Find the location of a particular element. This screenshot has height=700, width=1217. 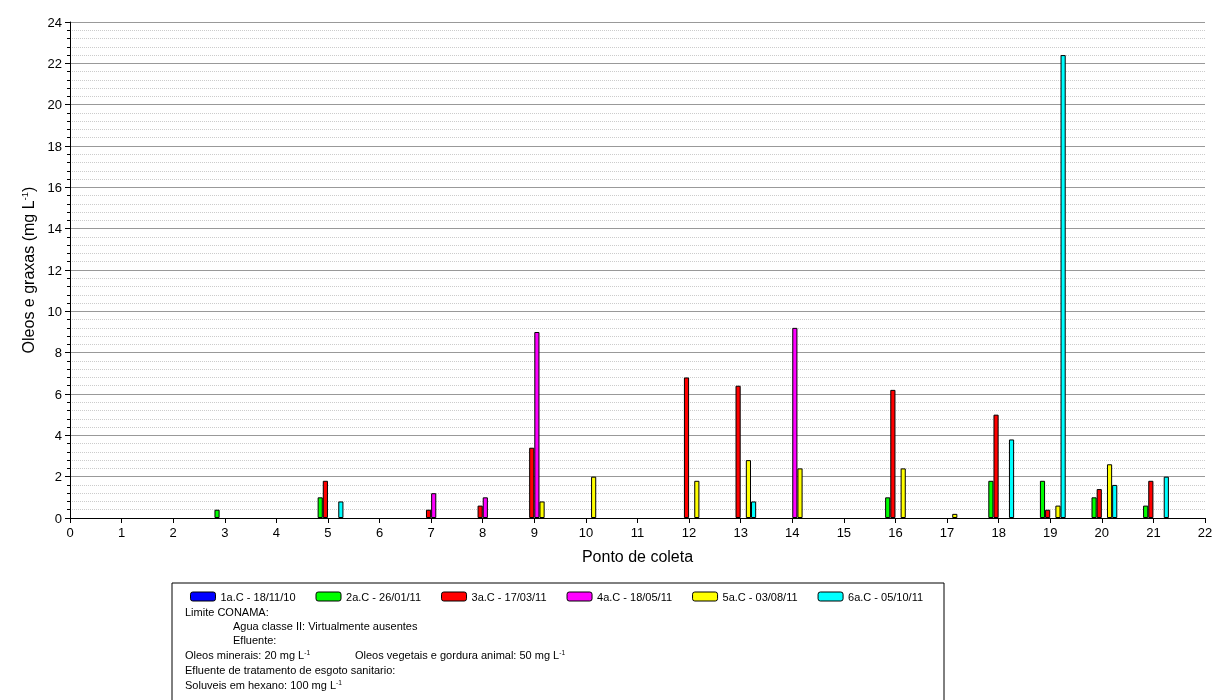

x-tick-label: 4 is located at coordinates (276, 532).